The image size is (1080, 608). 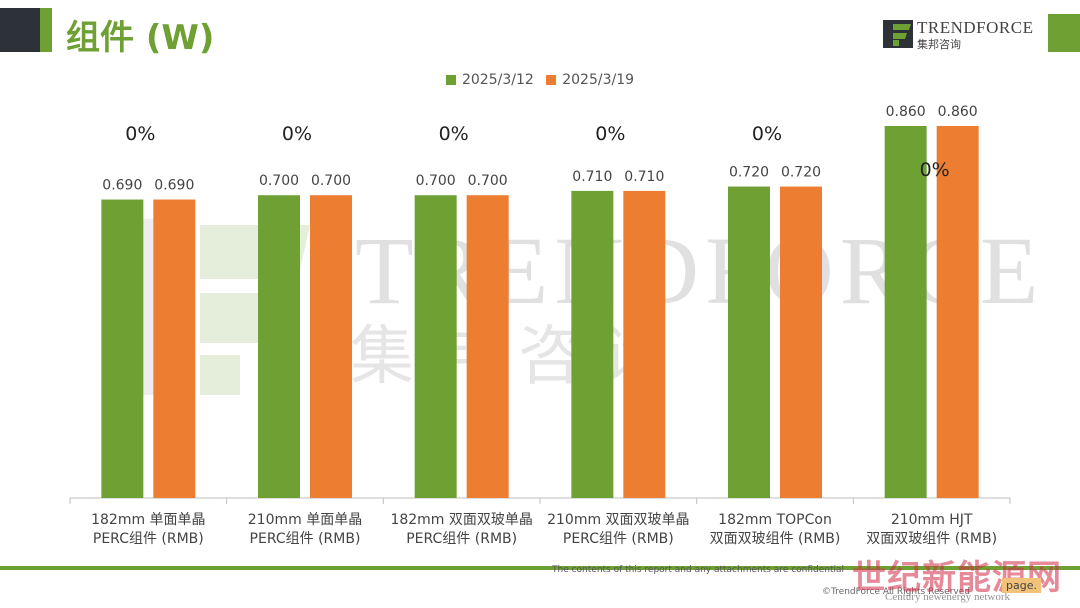 What do you see at coordinates (551, 80) in the screenshot?
I see `legend-swatch-orange` at bounding box center [551, 80].